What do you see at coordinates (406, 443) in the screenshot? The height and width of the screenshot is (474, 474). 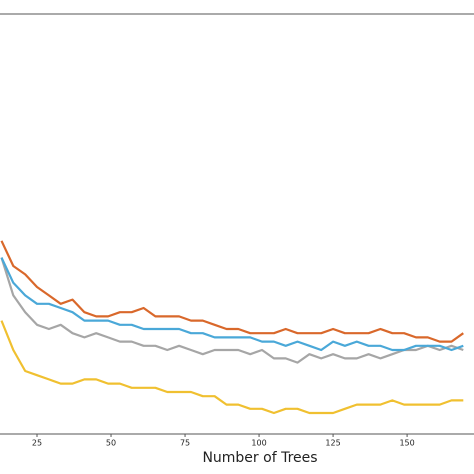 I see `x-tick-label: 150` at bounding box center [406, 443].